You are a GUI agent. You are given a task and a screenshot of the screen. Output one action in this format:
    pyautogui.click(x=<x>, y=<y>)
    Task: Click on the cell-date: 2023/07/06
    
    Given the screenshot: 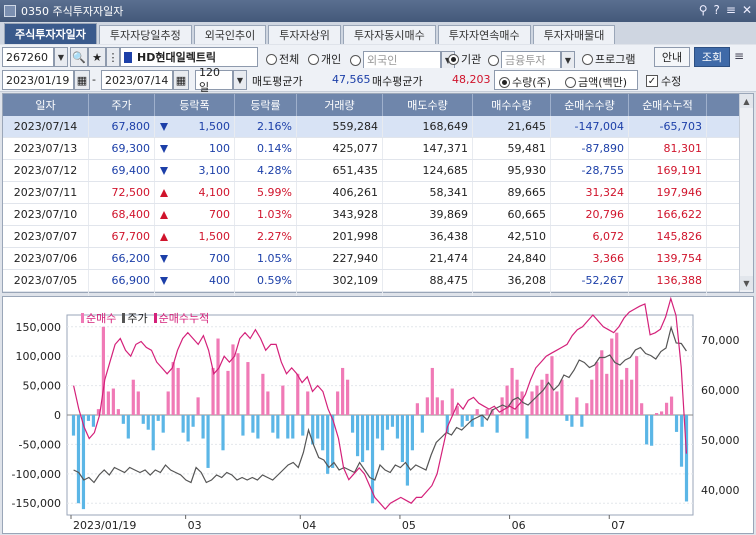 What is the action you would take?
    pyautogui.click(x=46, y=258)
    